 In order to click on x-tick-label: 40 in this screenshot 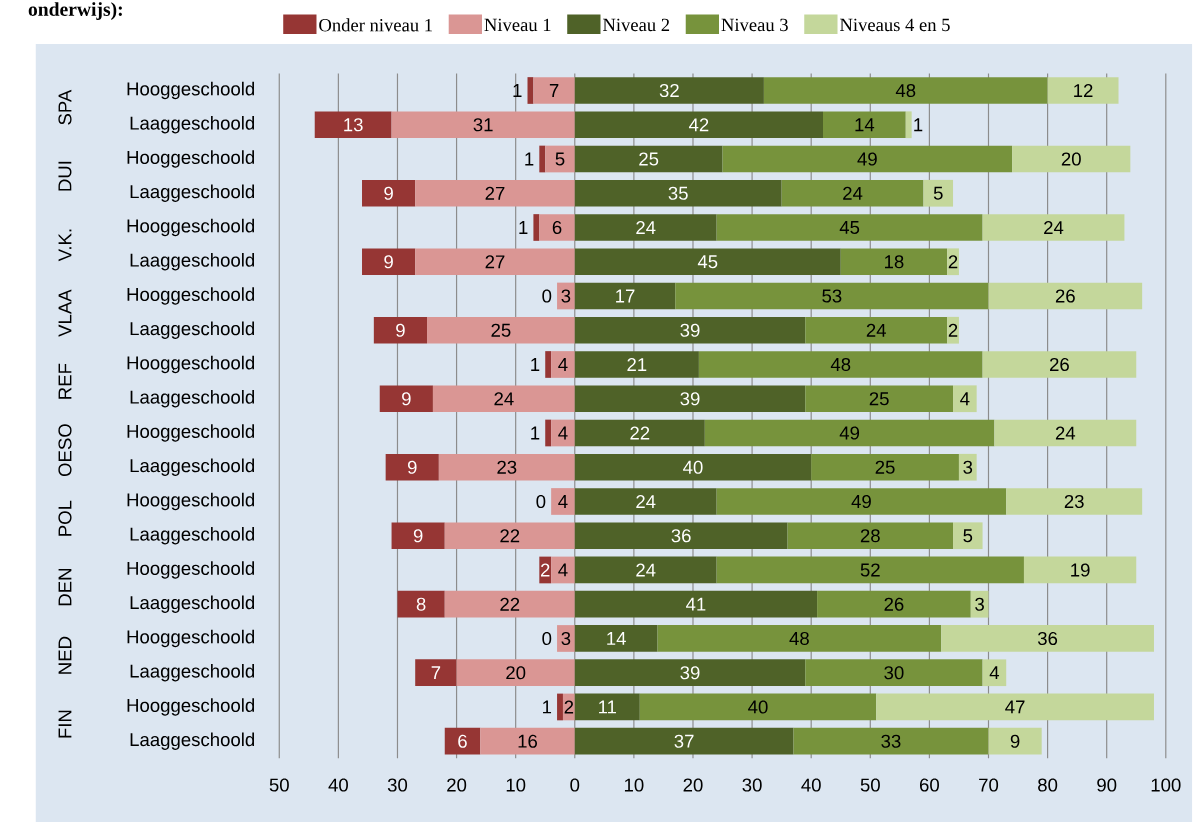, I will do `click(811, 785)`.